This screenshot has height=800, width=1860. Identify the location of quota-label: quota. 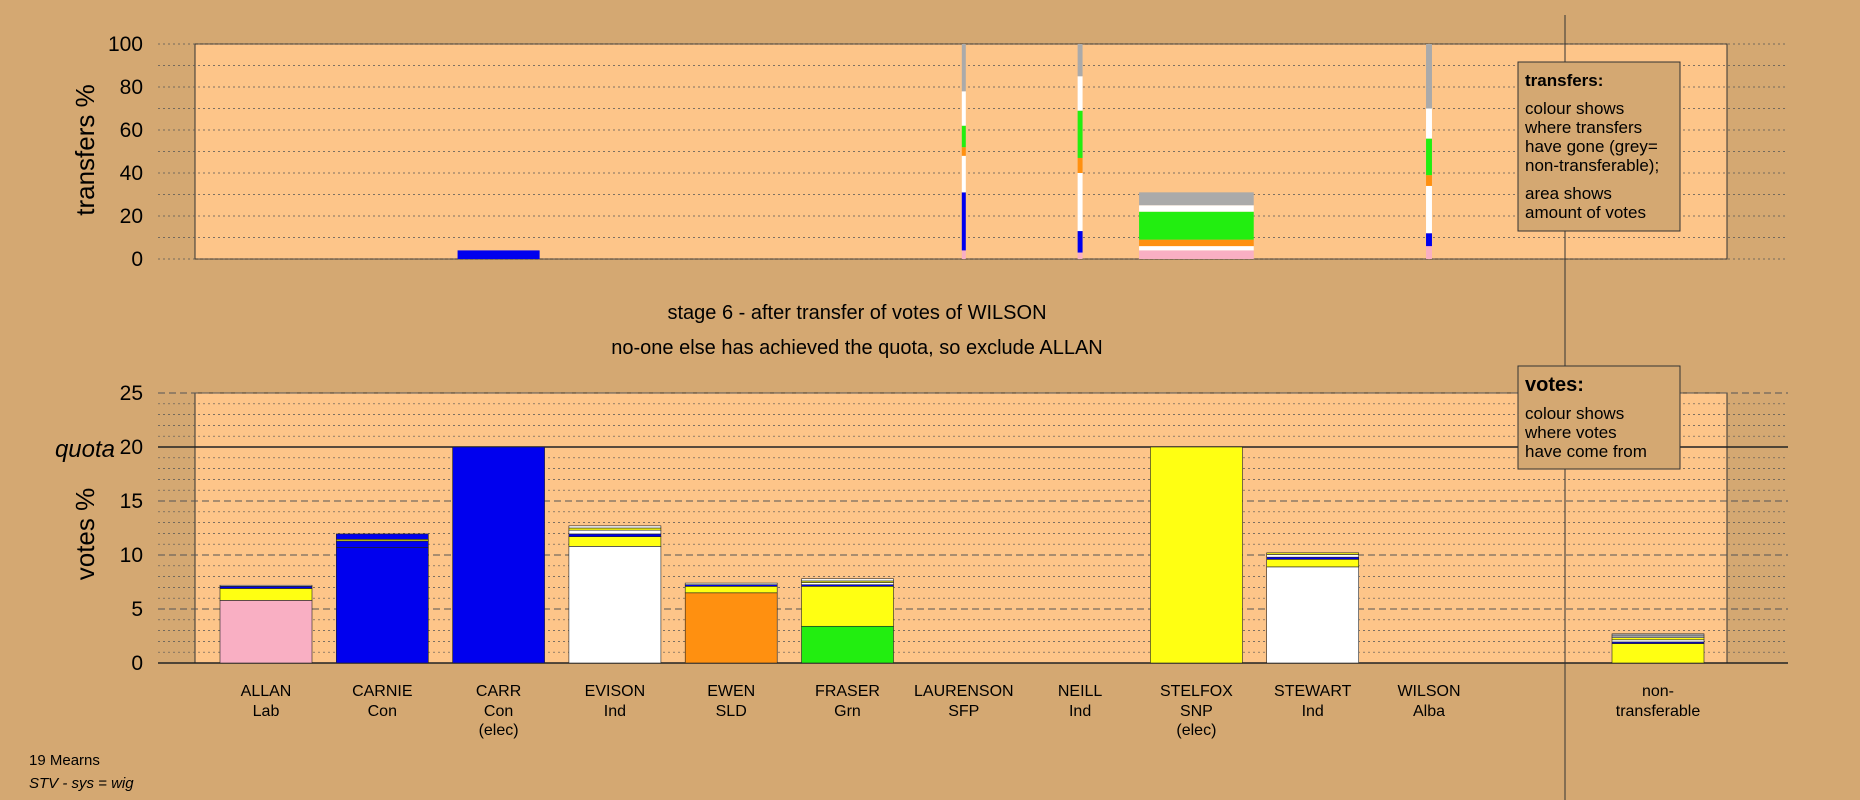
(85, 449).